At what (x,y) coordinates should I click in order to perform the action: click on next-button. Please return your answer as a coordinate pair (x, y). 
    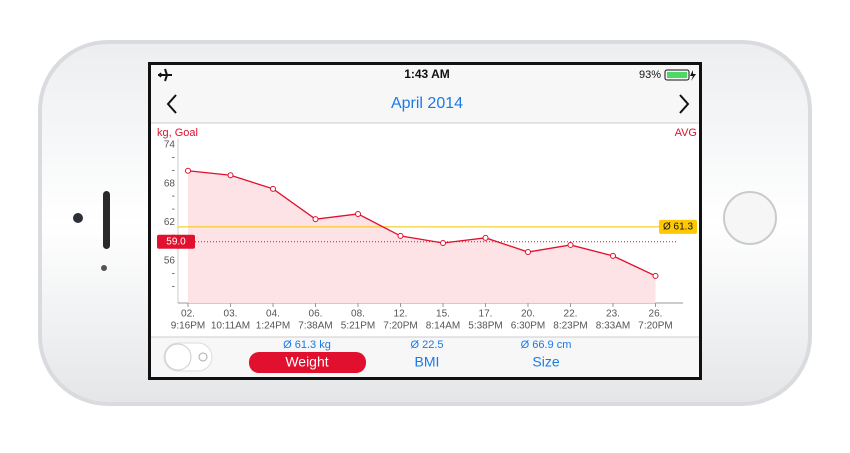
    Looking at the image, I should click on (684, 104).